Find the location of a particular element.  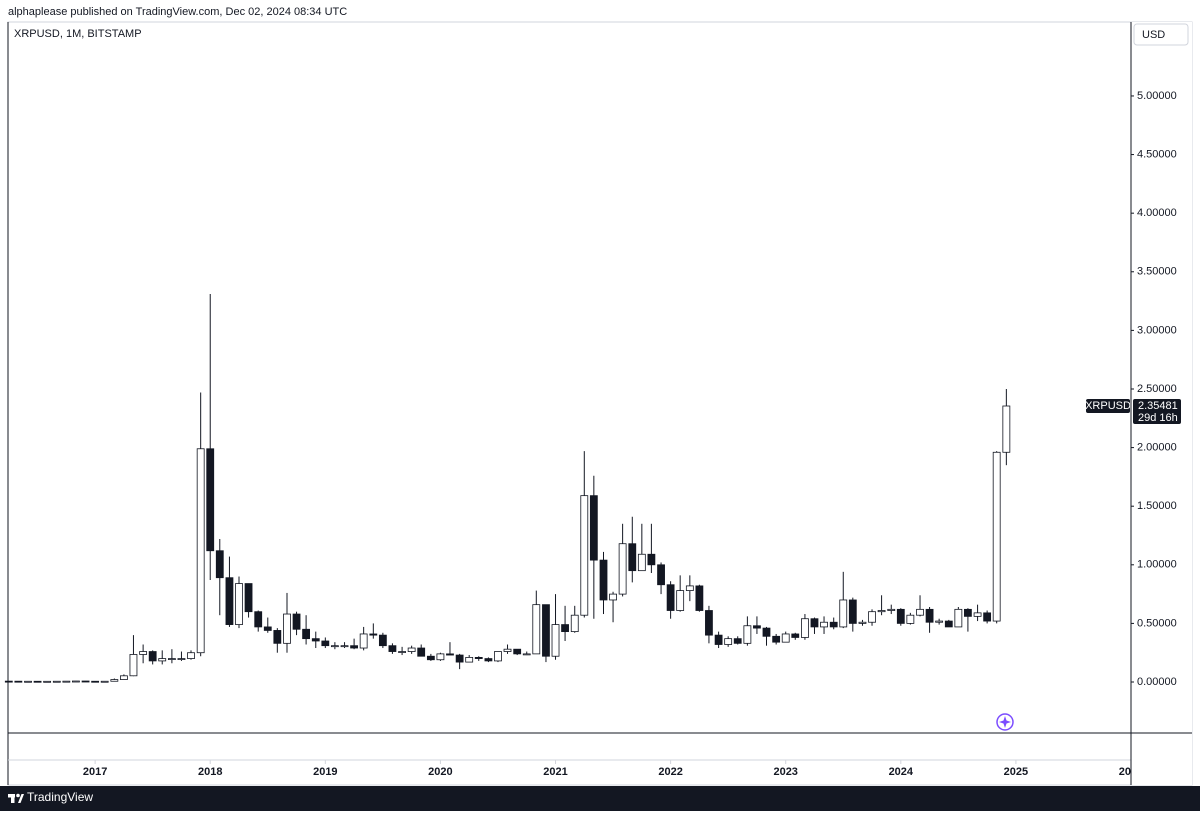

assistant-icon is located at coordinates (1005, 722).